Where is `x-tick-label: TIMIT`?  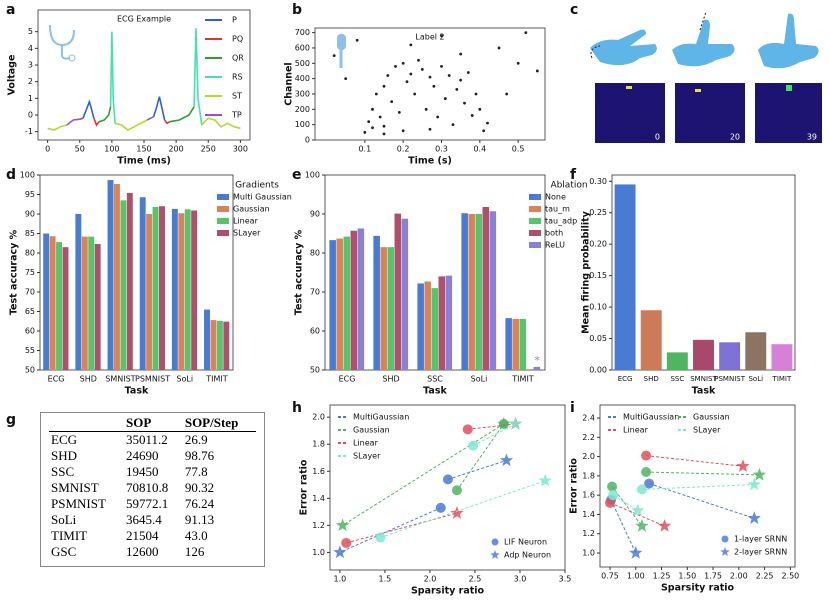 x-tick-label: TIMIT is located at coordinates (522, 379).